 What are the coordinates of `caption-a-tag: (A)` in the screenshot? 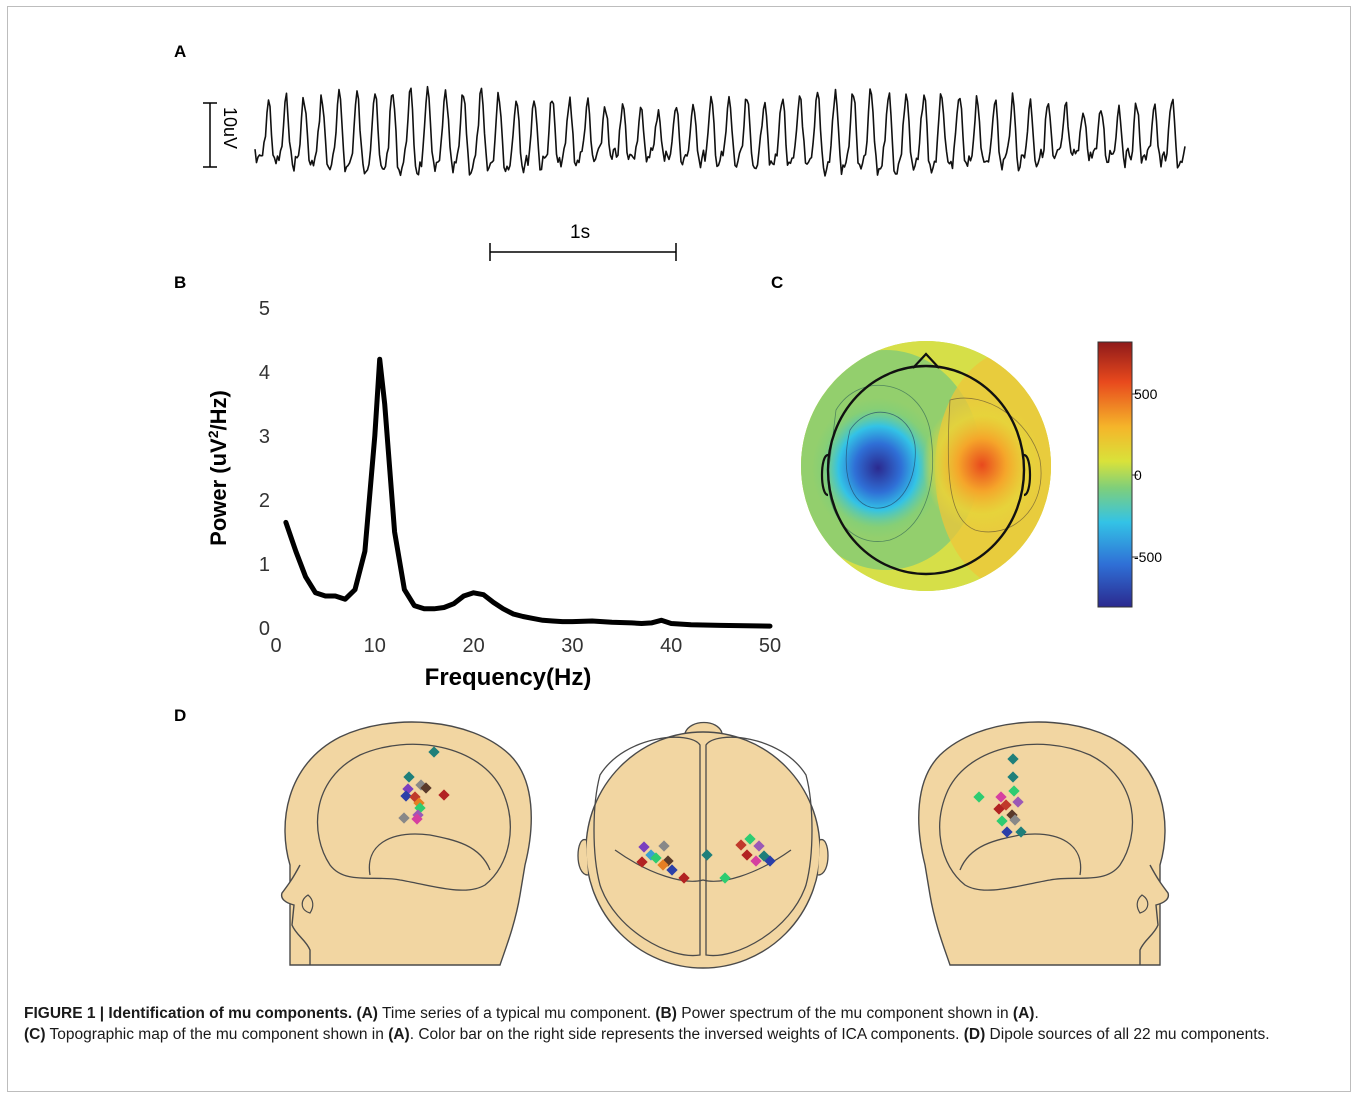 It's located at (367, 1013).